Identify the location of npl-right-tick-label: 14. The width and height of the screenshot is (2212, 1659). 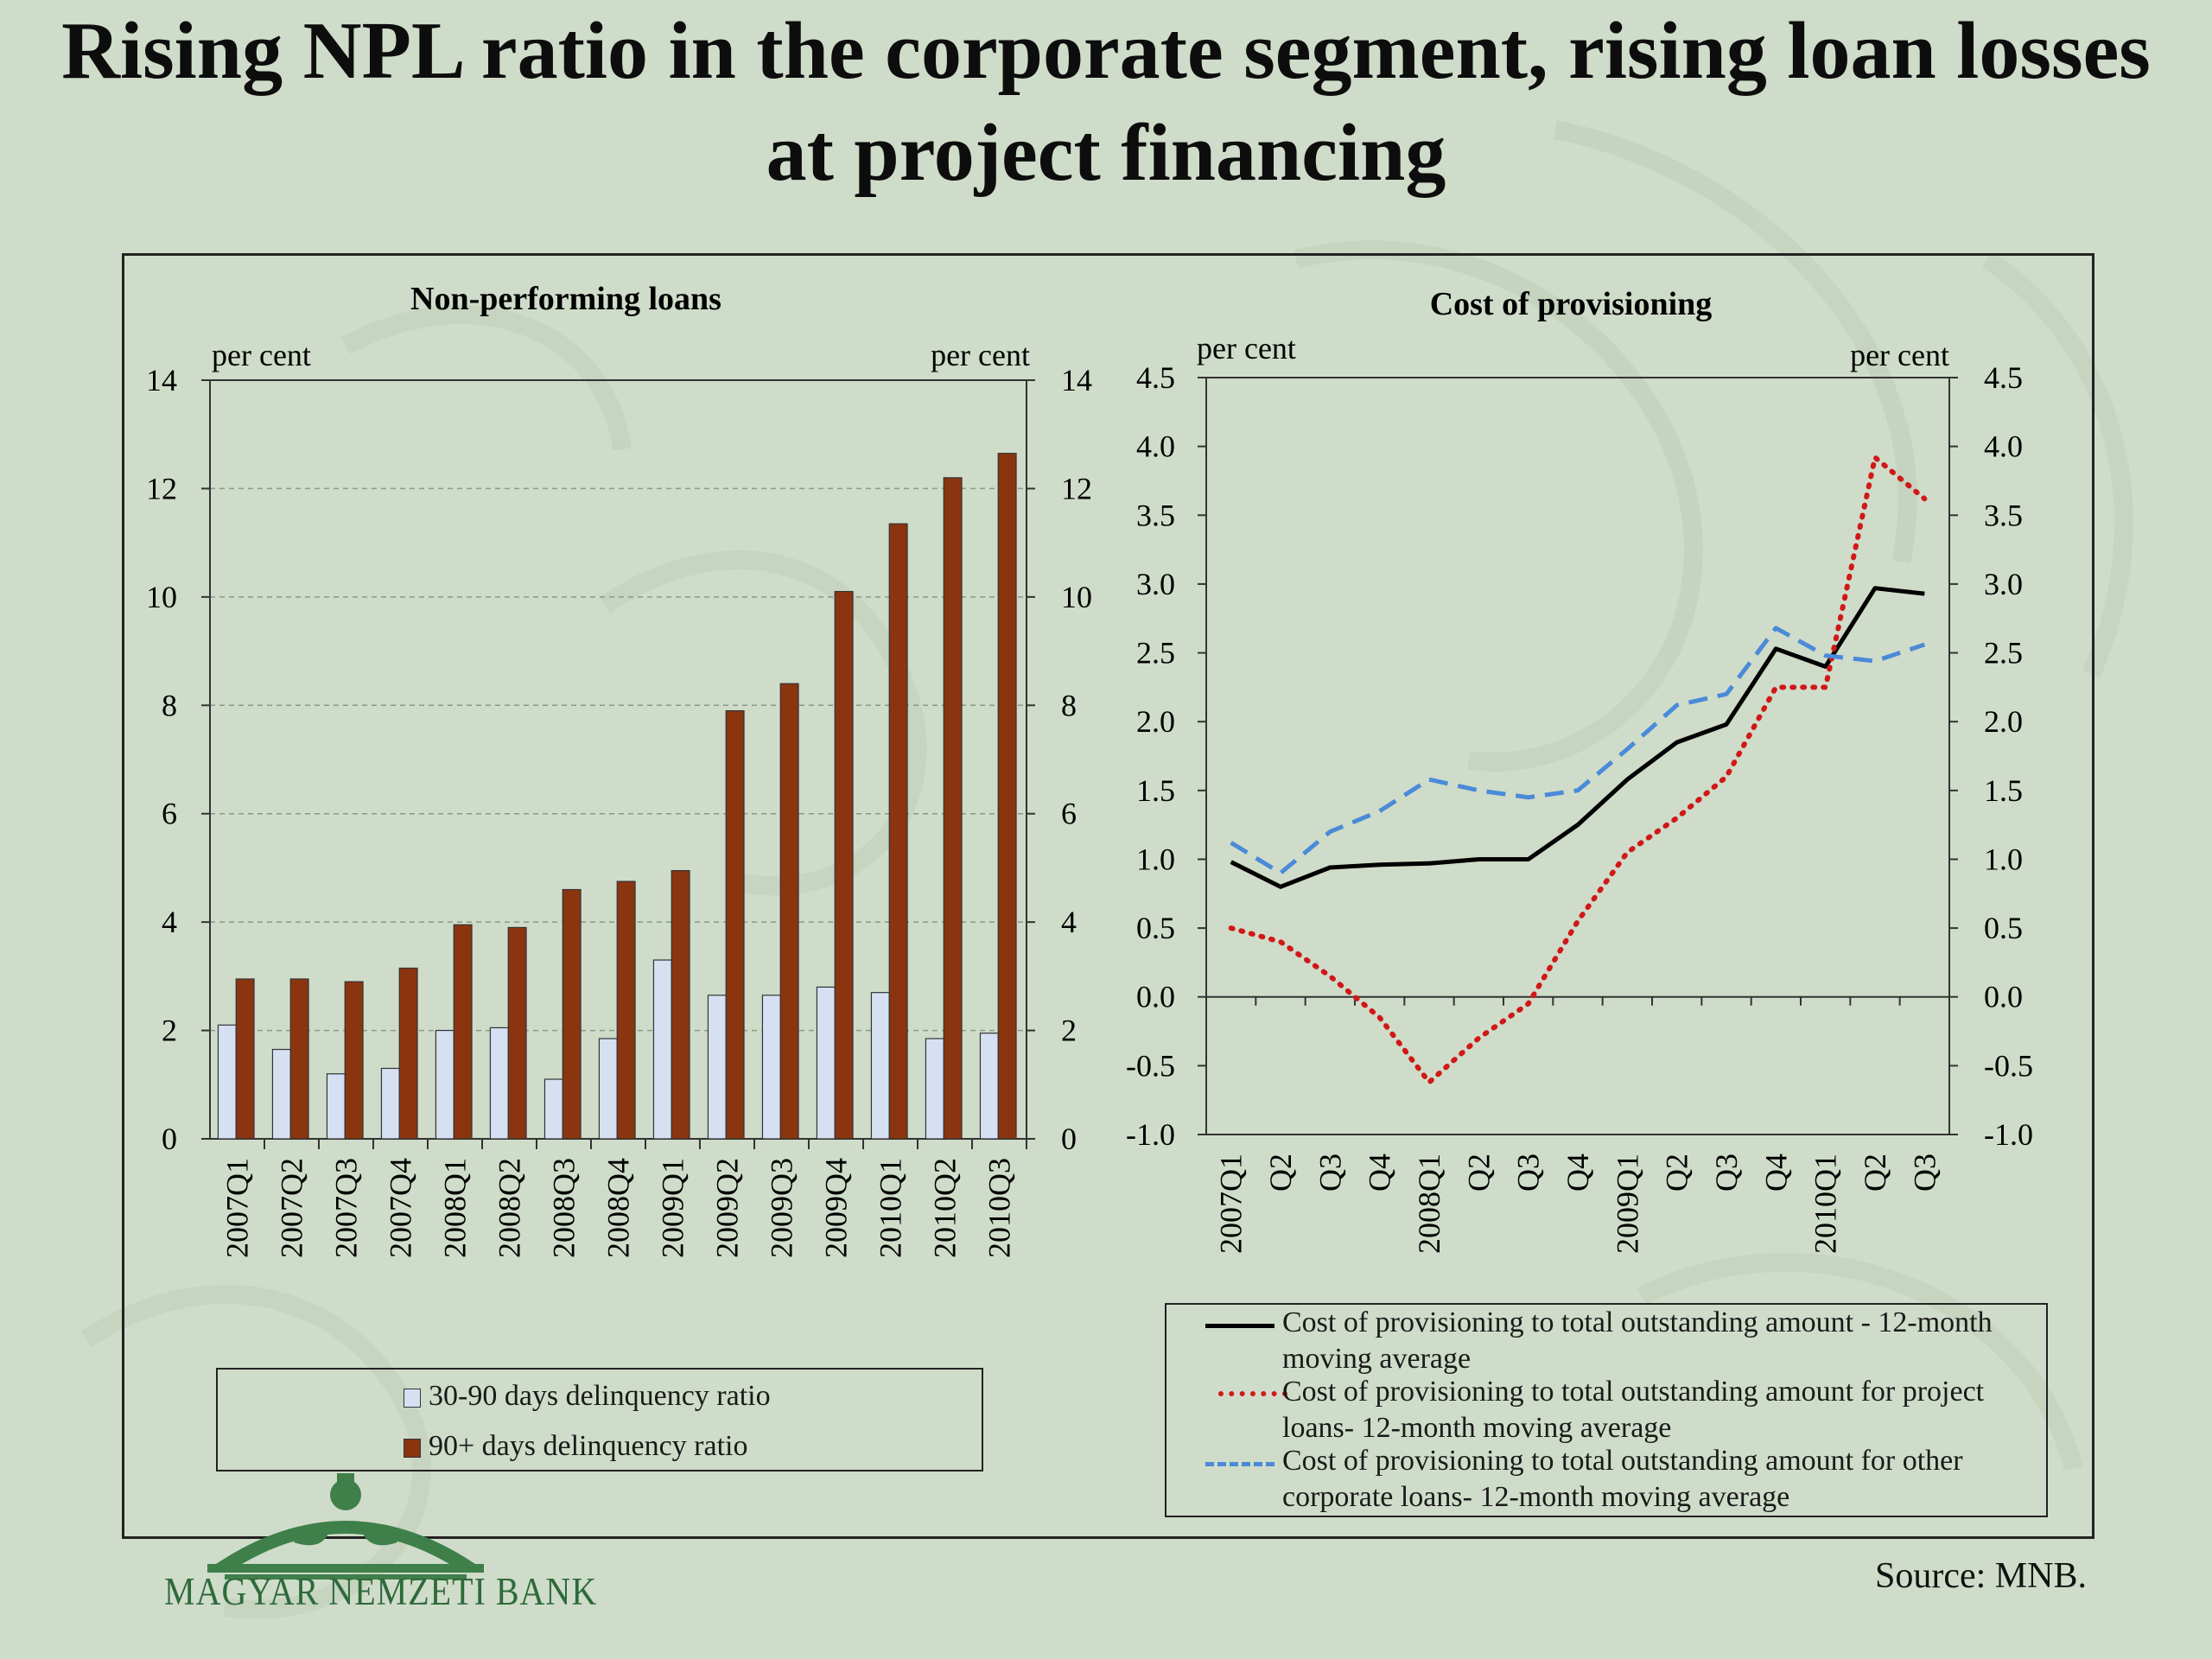
(1076, 380).